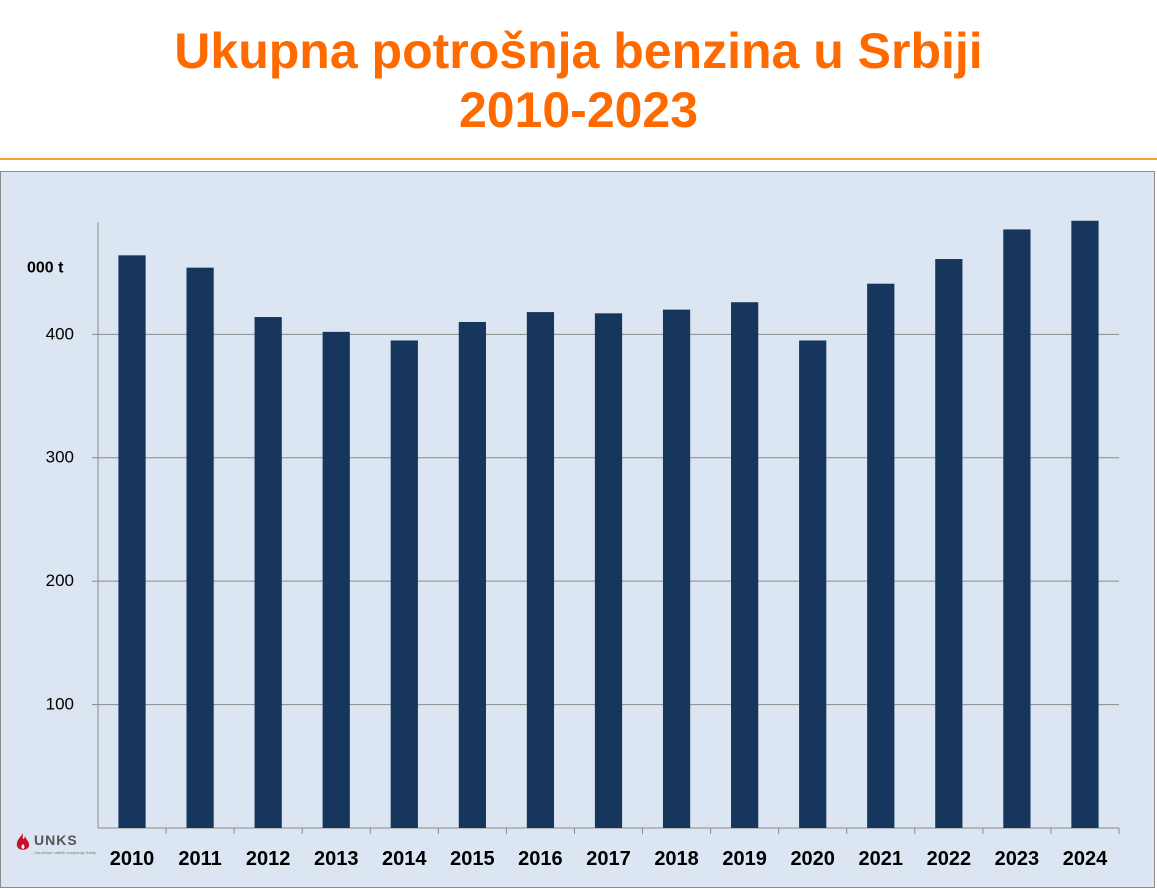  Describe the element at coordinates (676, 859) in the screenshot. I see `x-tick-label: 2018` at that location.